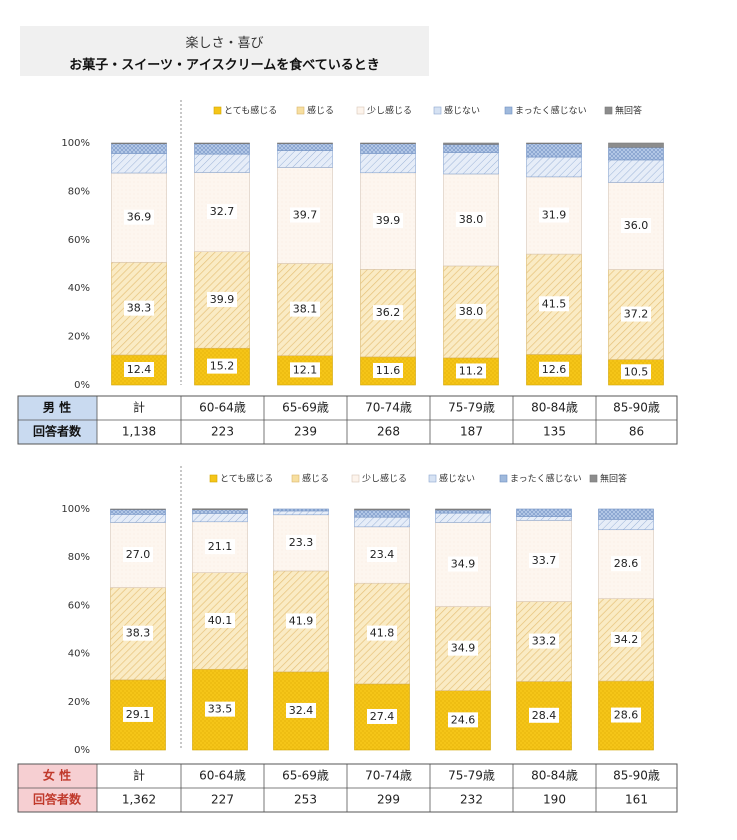 This screenshot has width=737, height=840. I want to click on data-label: 39.9, so click(388, 220).